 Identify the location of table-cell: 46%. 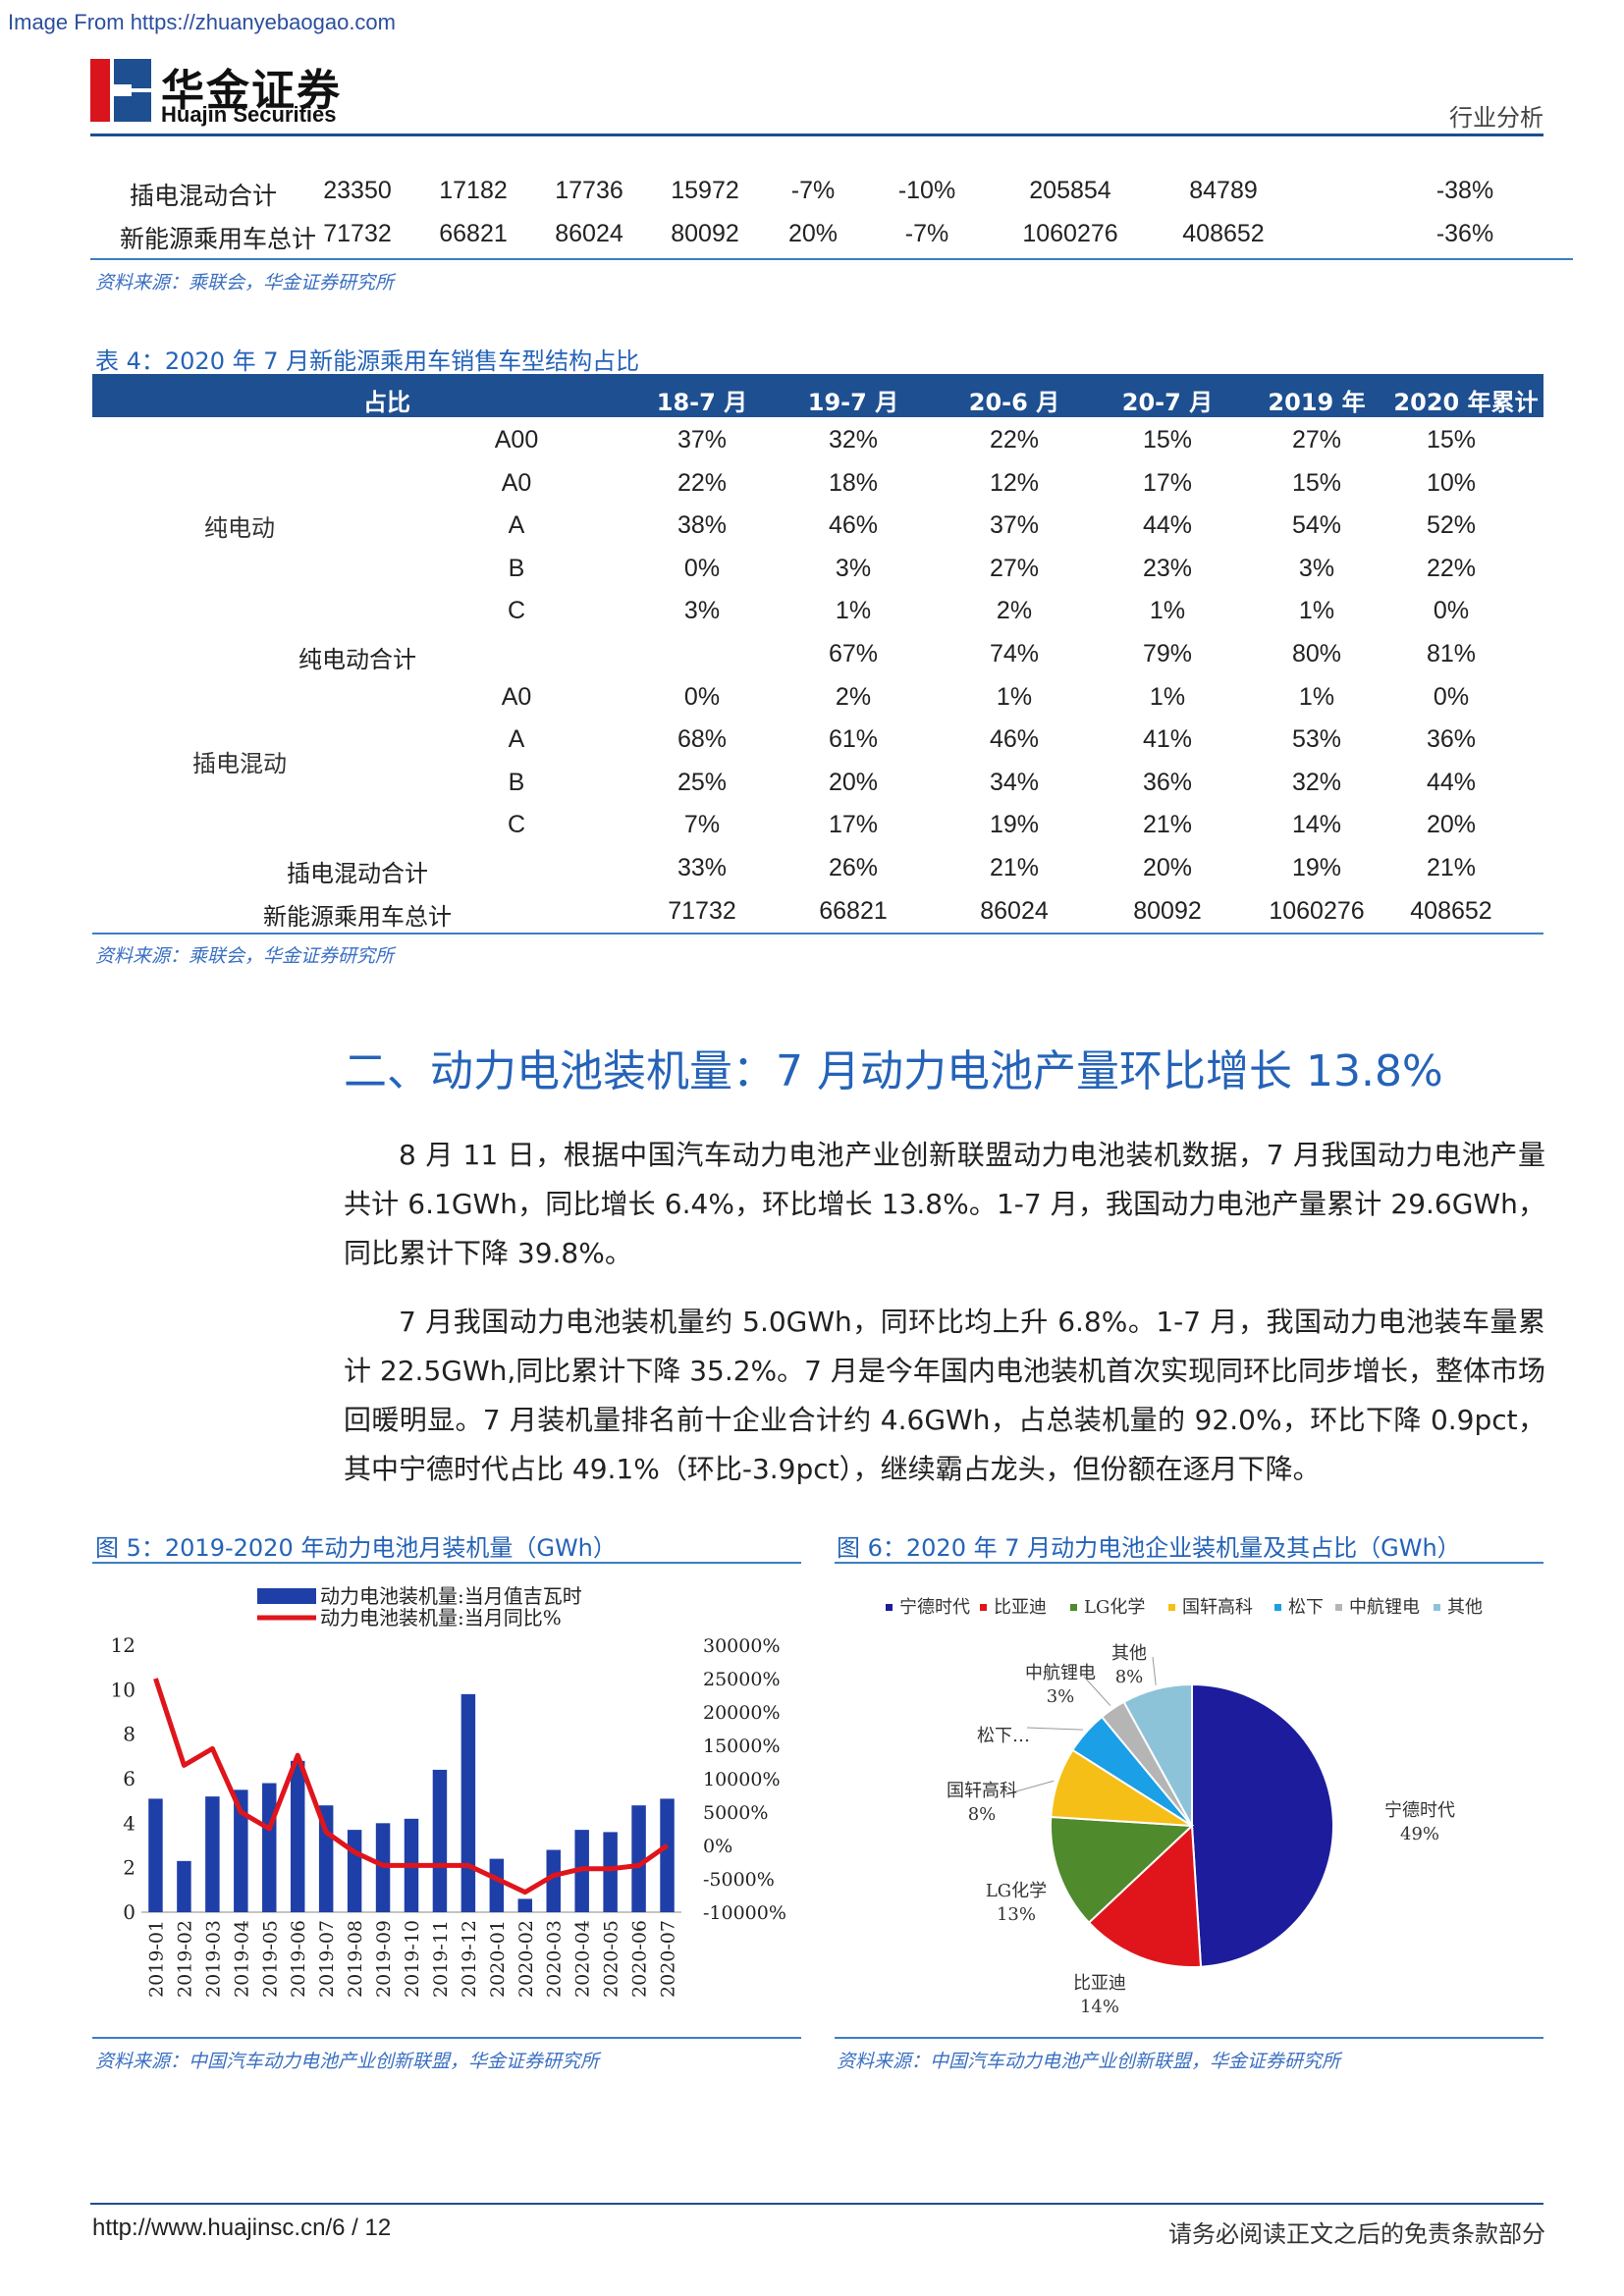
(1014, 739).